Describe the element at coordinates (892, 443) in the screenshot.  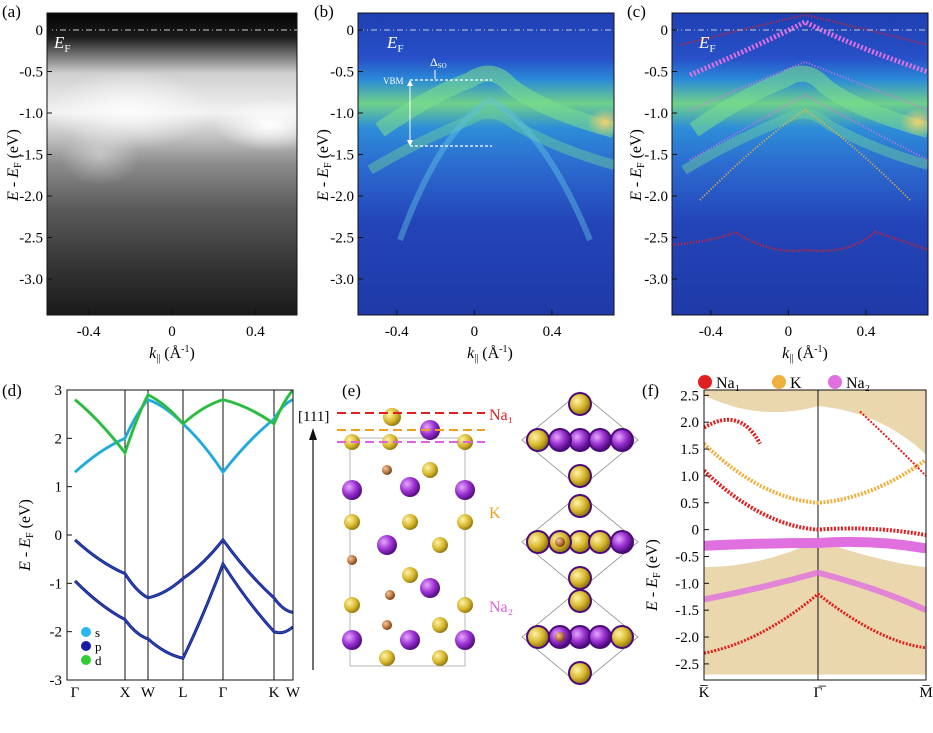
I see `band-Na₁-upper-right` at that location.